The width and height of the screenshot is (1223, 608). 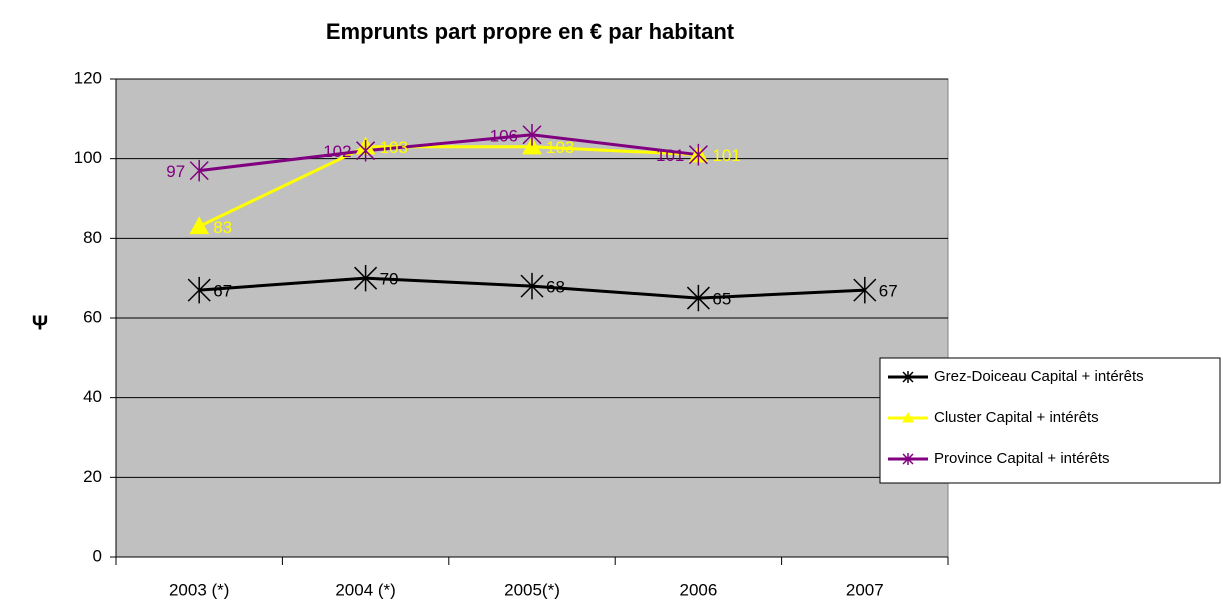 What do you see at coordinates (365, 589) in the screenshot?
I see `x-tick-label: 2004 (*)` at bounding box center [365, 589].